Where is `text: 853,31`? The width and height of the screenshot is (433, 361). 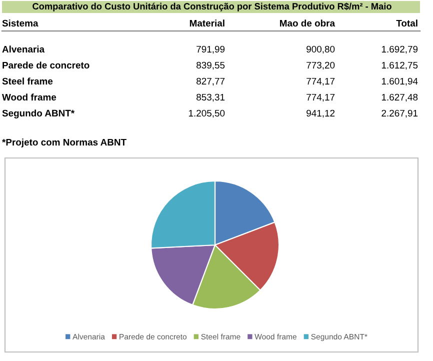
text: 853,31 is located at coordinates (210, 98).